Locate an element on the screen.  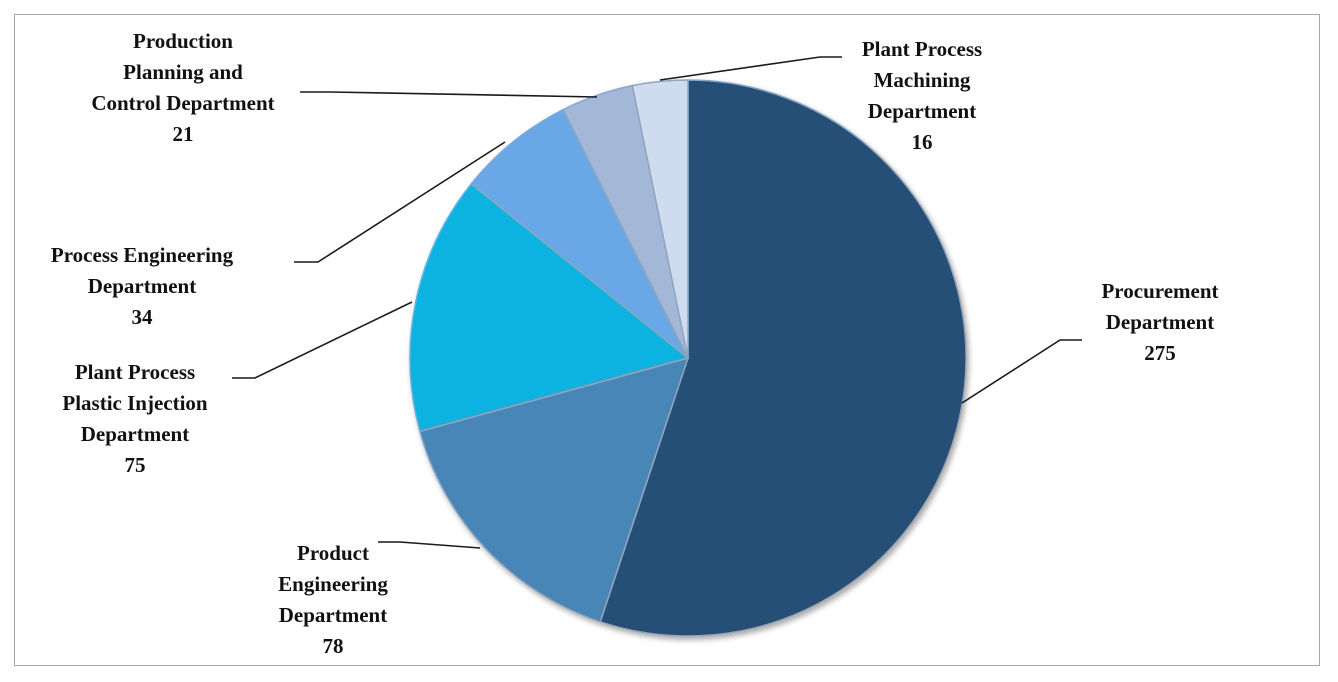
data-label-value: 75 is located at coordinates (135, 465).